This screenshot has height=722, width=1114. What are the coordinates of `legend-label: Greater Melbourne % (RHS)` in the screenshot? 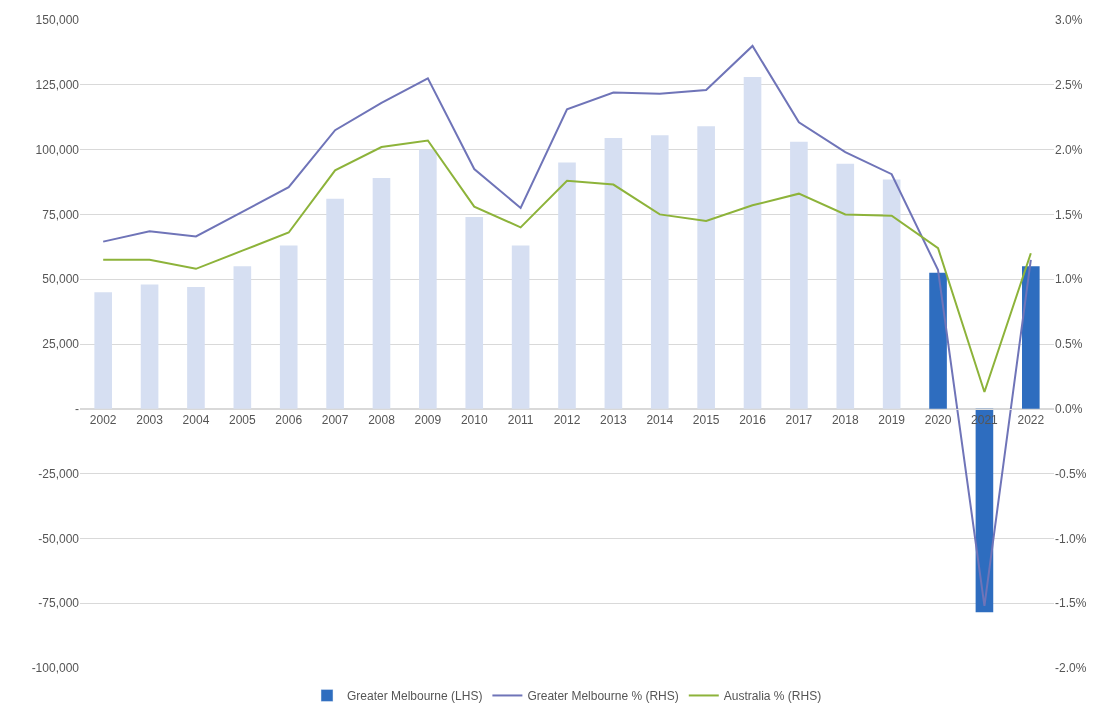 It's located at (603, 696).